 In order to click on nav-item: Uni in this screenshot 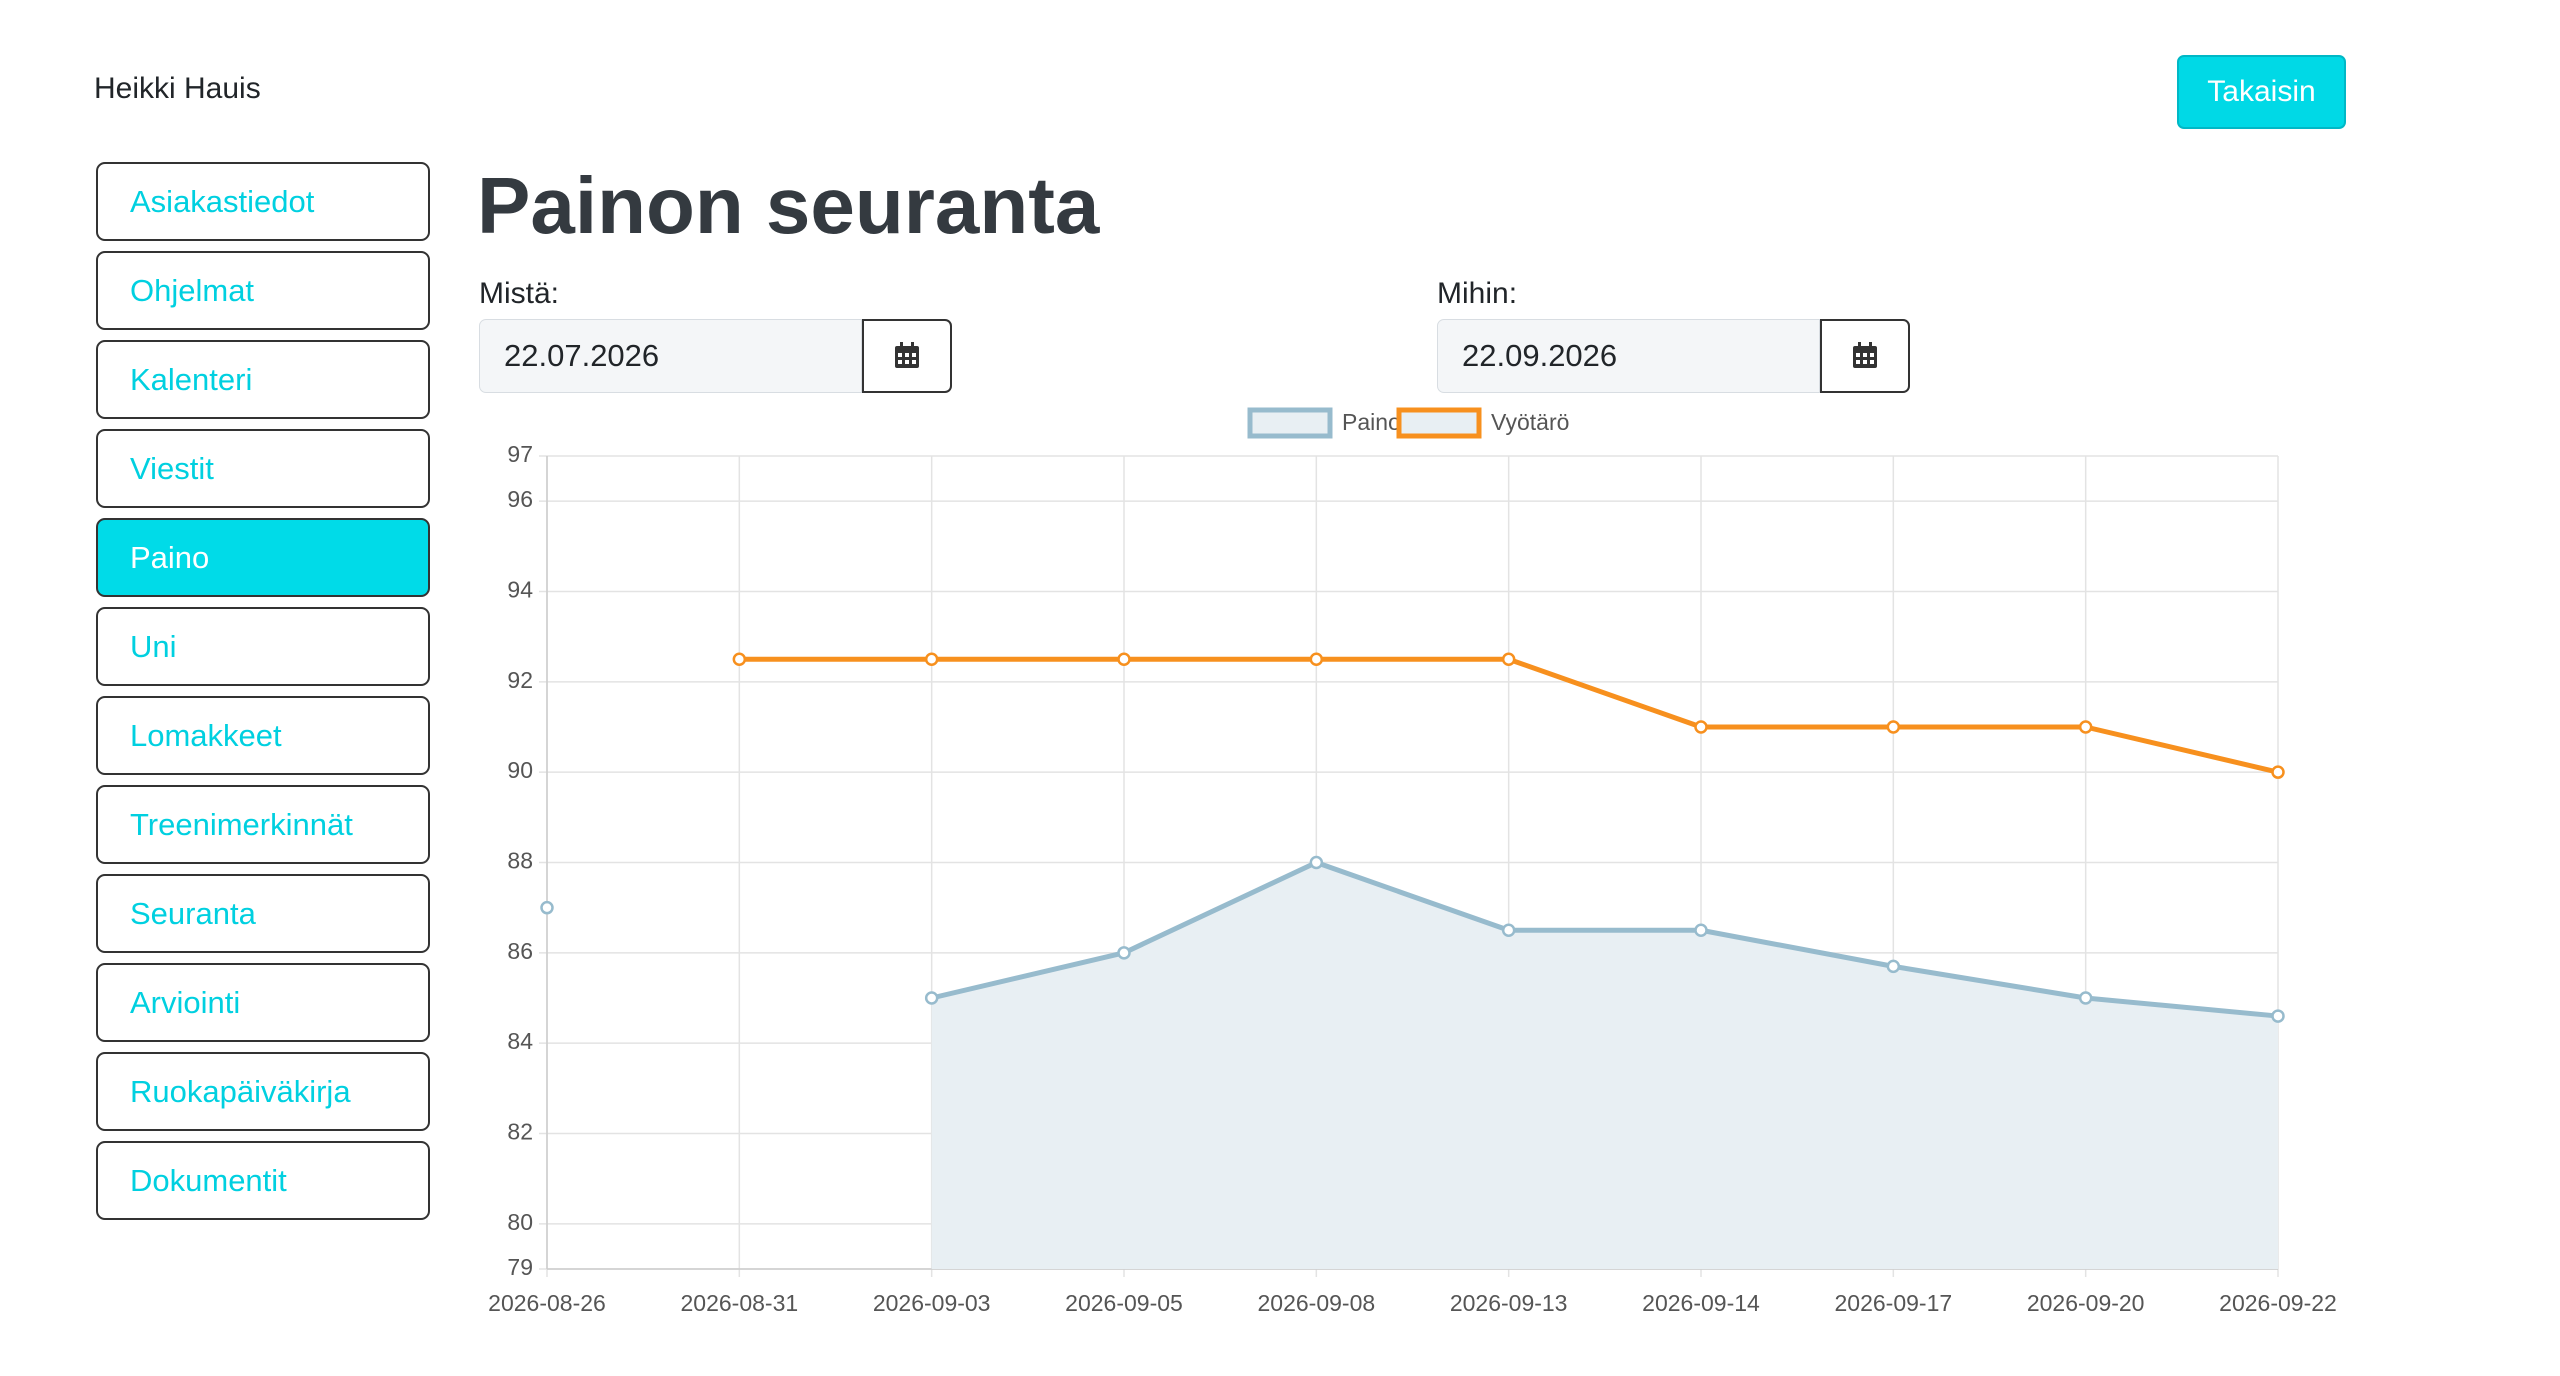, I will do `click(263, 646)`.